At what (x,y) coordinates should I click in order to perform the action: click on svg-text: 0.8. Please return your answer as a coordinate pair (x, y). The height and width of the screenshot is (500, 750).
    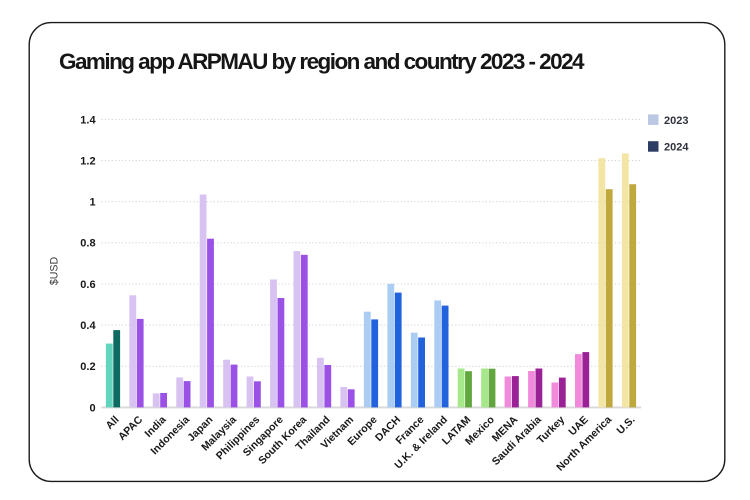
    Looking at the image, I should click on (87, 244).